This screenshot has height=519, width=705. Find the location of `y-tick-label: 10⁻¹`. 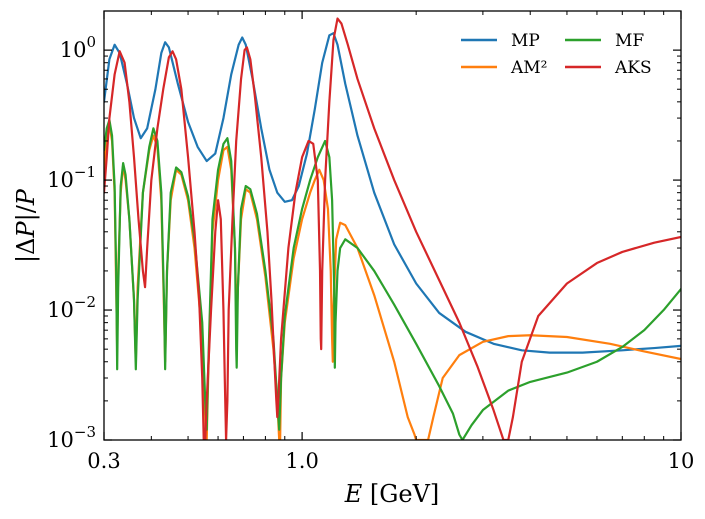

y-tick-label: 10⁻¹ is located at coordinates (71, 177).